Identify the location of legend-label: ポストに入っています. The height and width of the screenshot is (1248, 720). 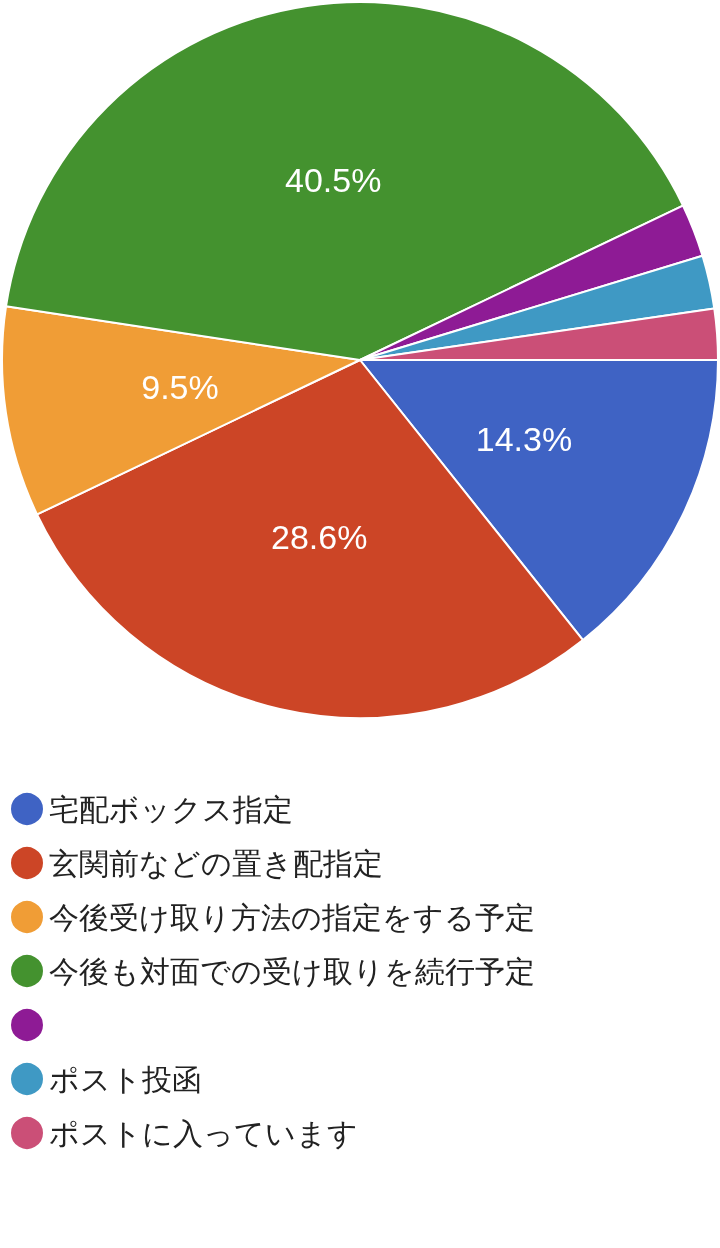
(203, 1133).